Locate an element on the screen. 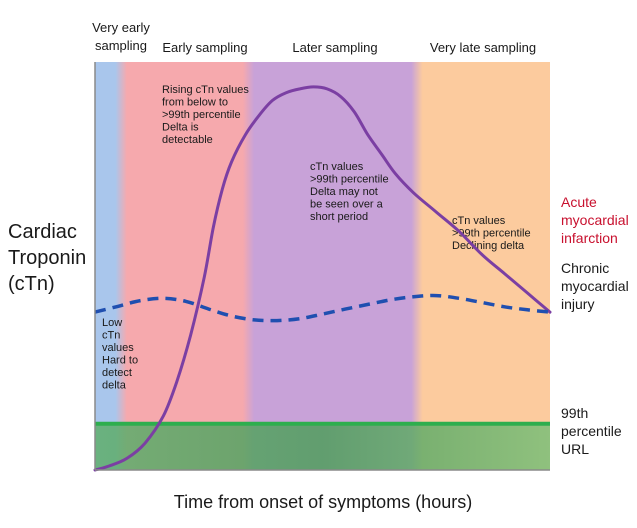  annotation-0-line: Low is located at coordinates (112, 323).